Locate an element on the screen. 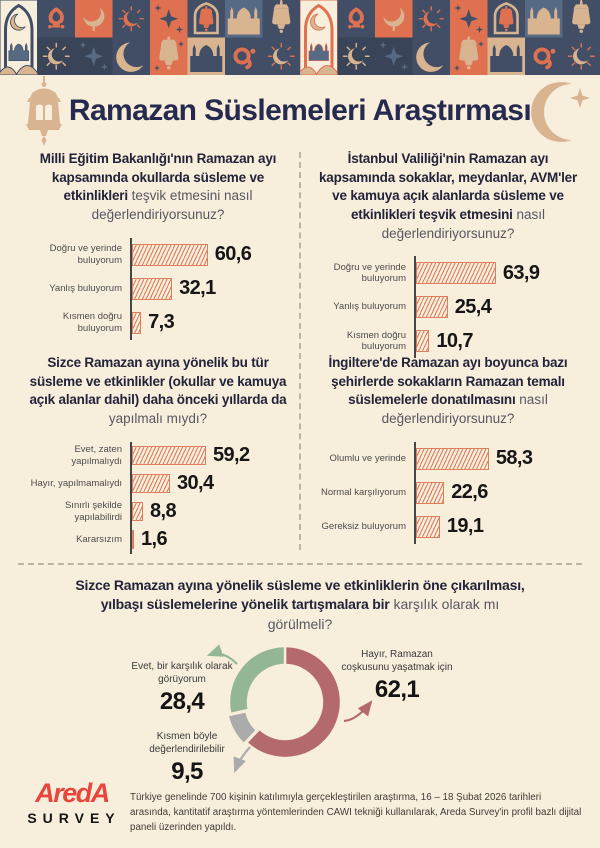 This screenshot has width=600, height=848. bar-category-label: Hayır, yapılmamalıydı is located at coordinates (76, 483).